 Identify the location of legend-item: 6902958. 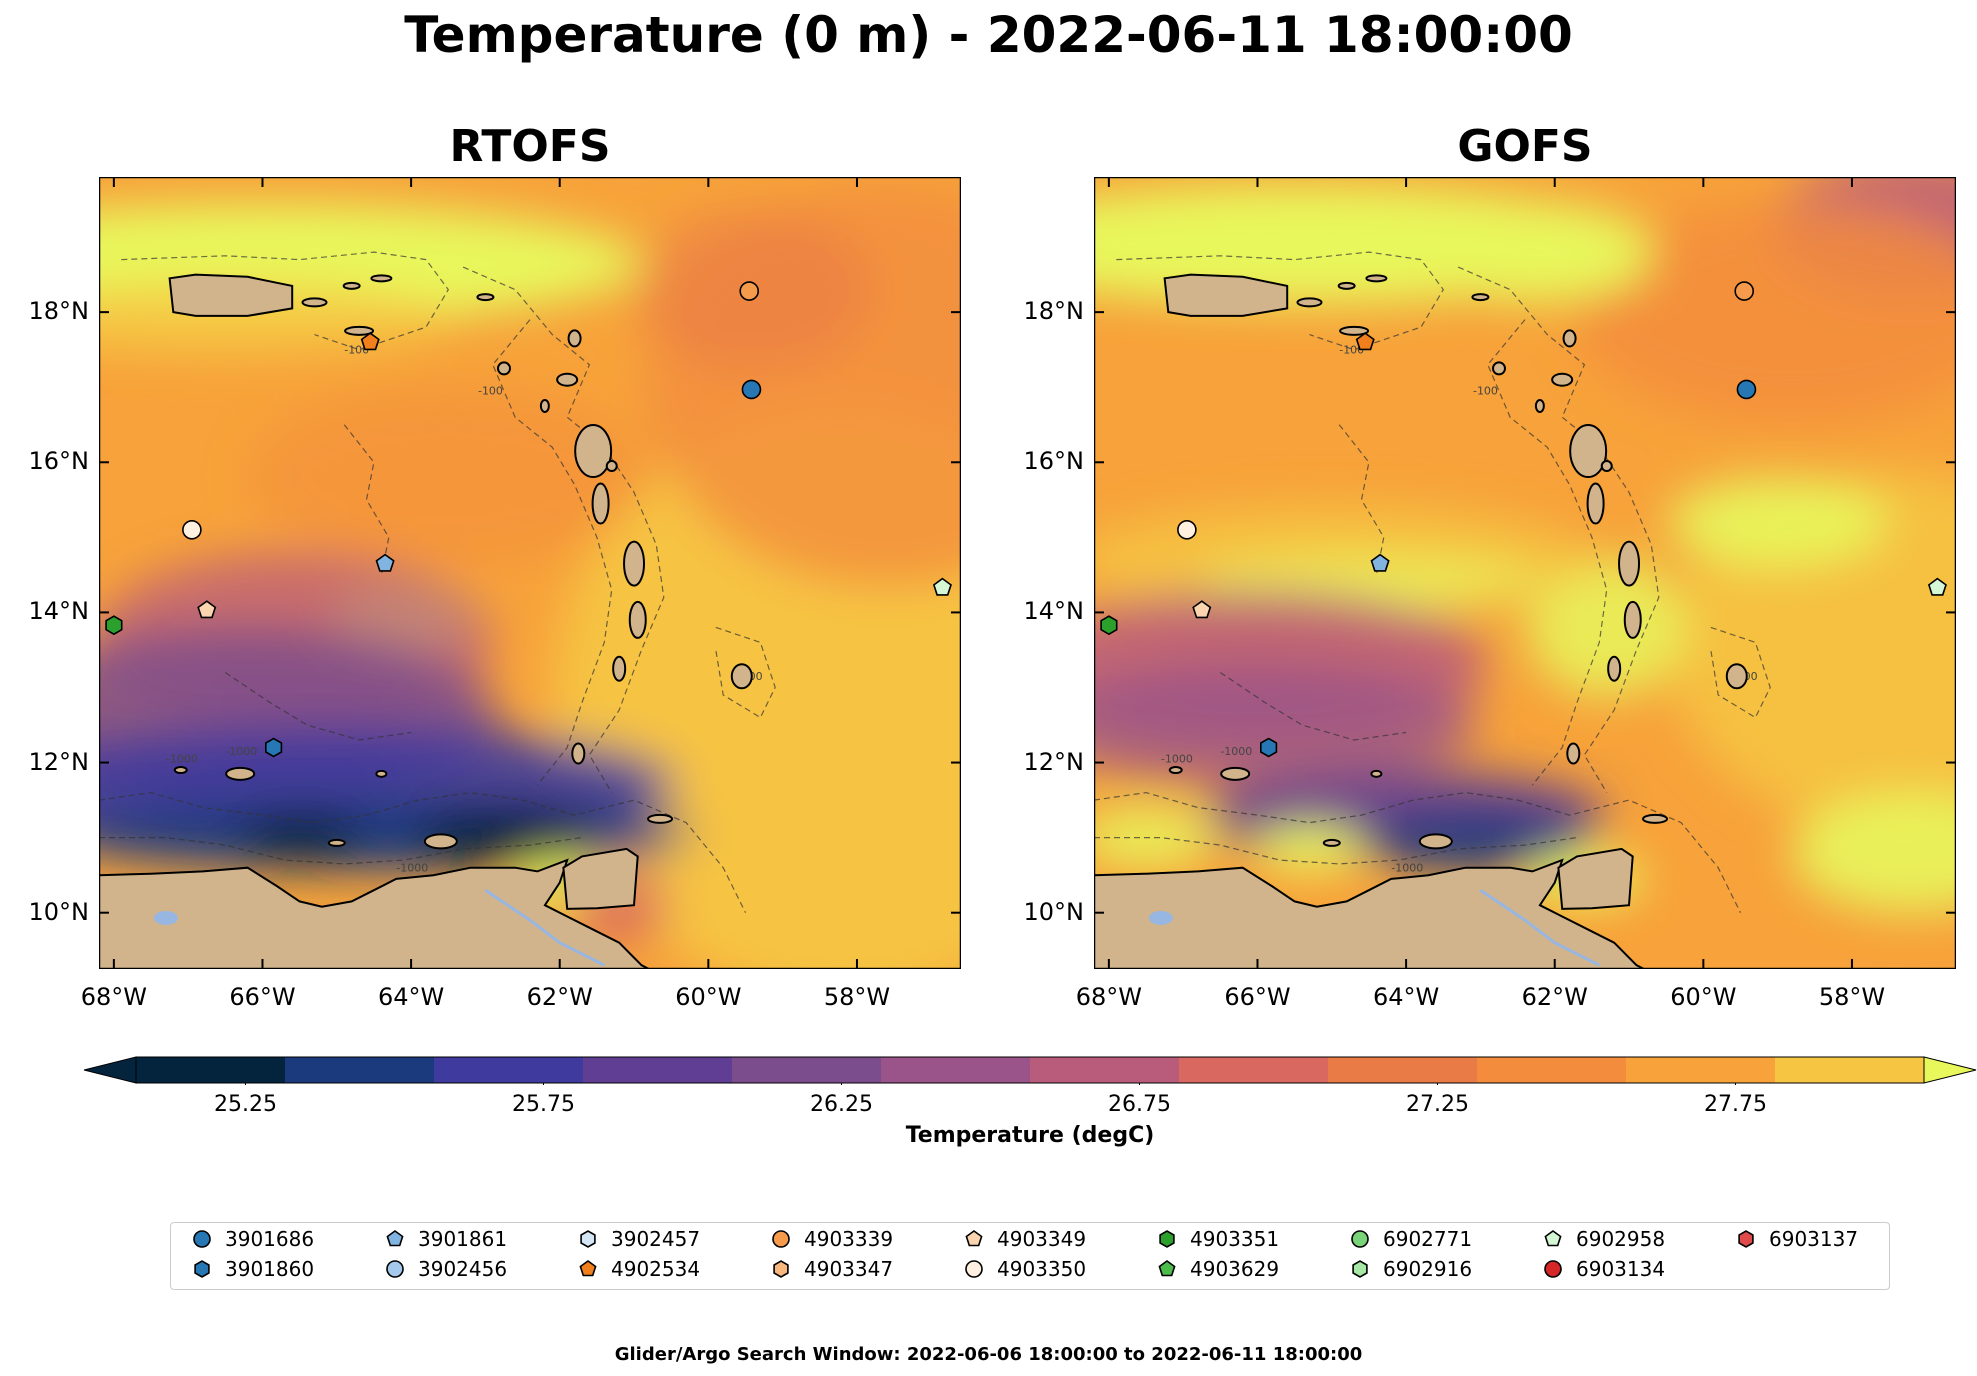
(1603, 1239).